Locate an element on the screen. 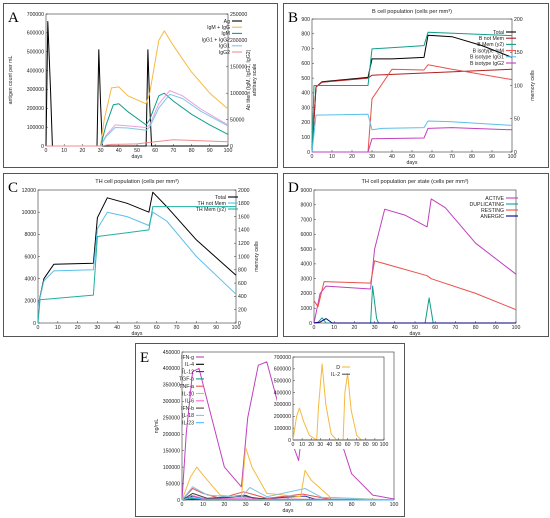  chart-c-y2-tick-label: 1600 is located at coordinates (244, 217).